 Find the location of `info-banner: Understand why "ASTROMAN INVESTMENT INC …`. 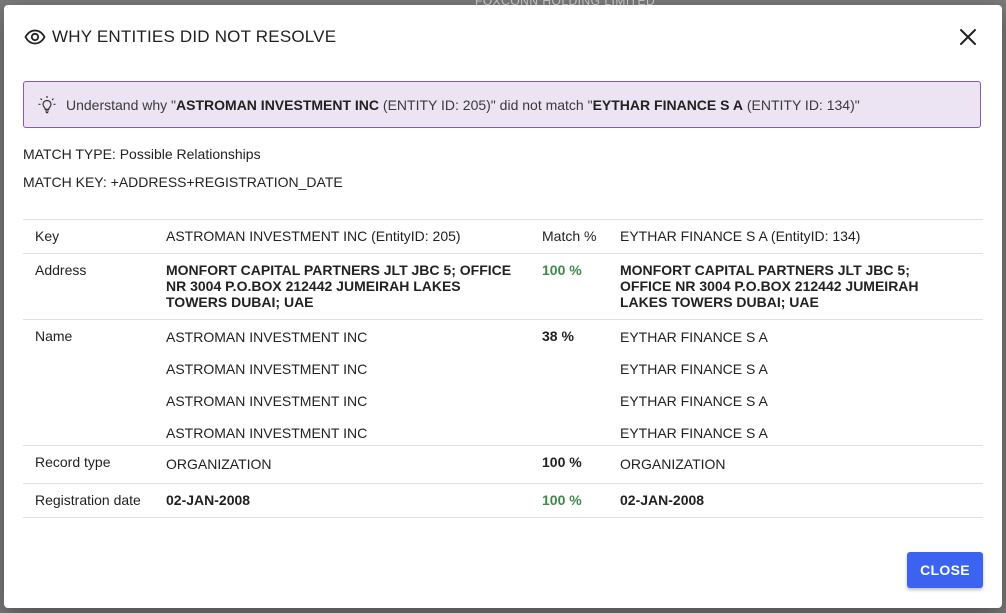

info-banner: Understand why "ASTROMAN INVESTMENT INC … is located at coordinates (502, 104).